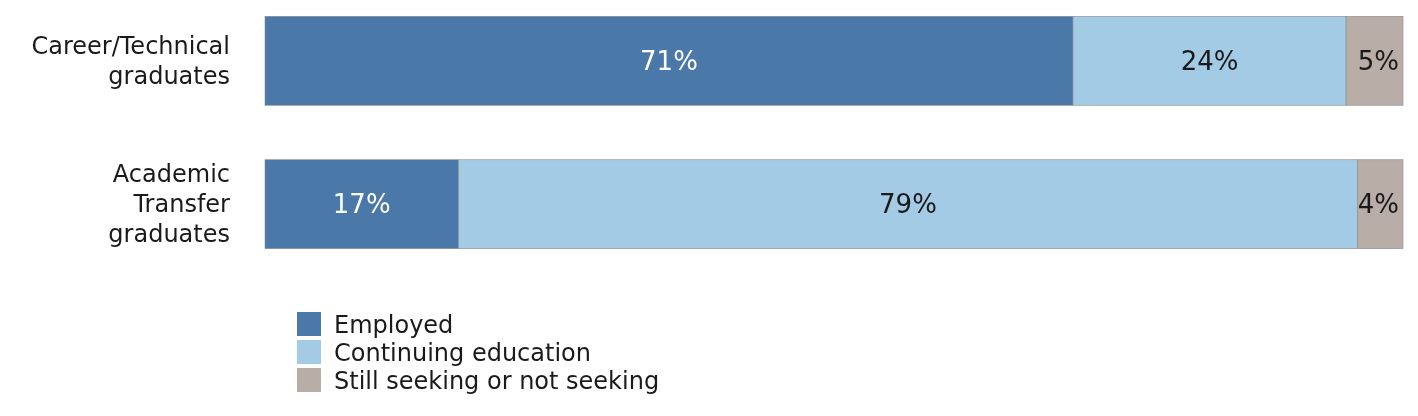 This screenshot has height=416, width=1418. I want to click on data-label: 5%, so click(1378, 60).